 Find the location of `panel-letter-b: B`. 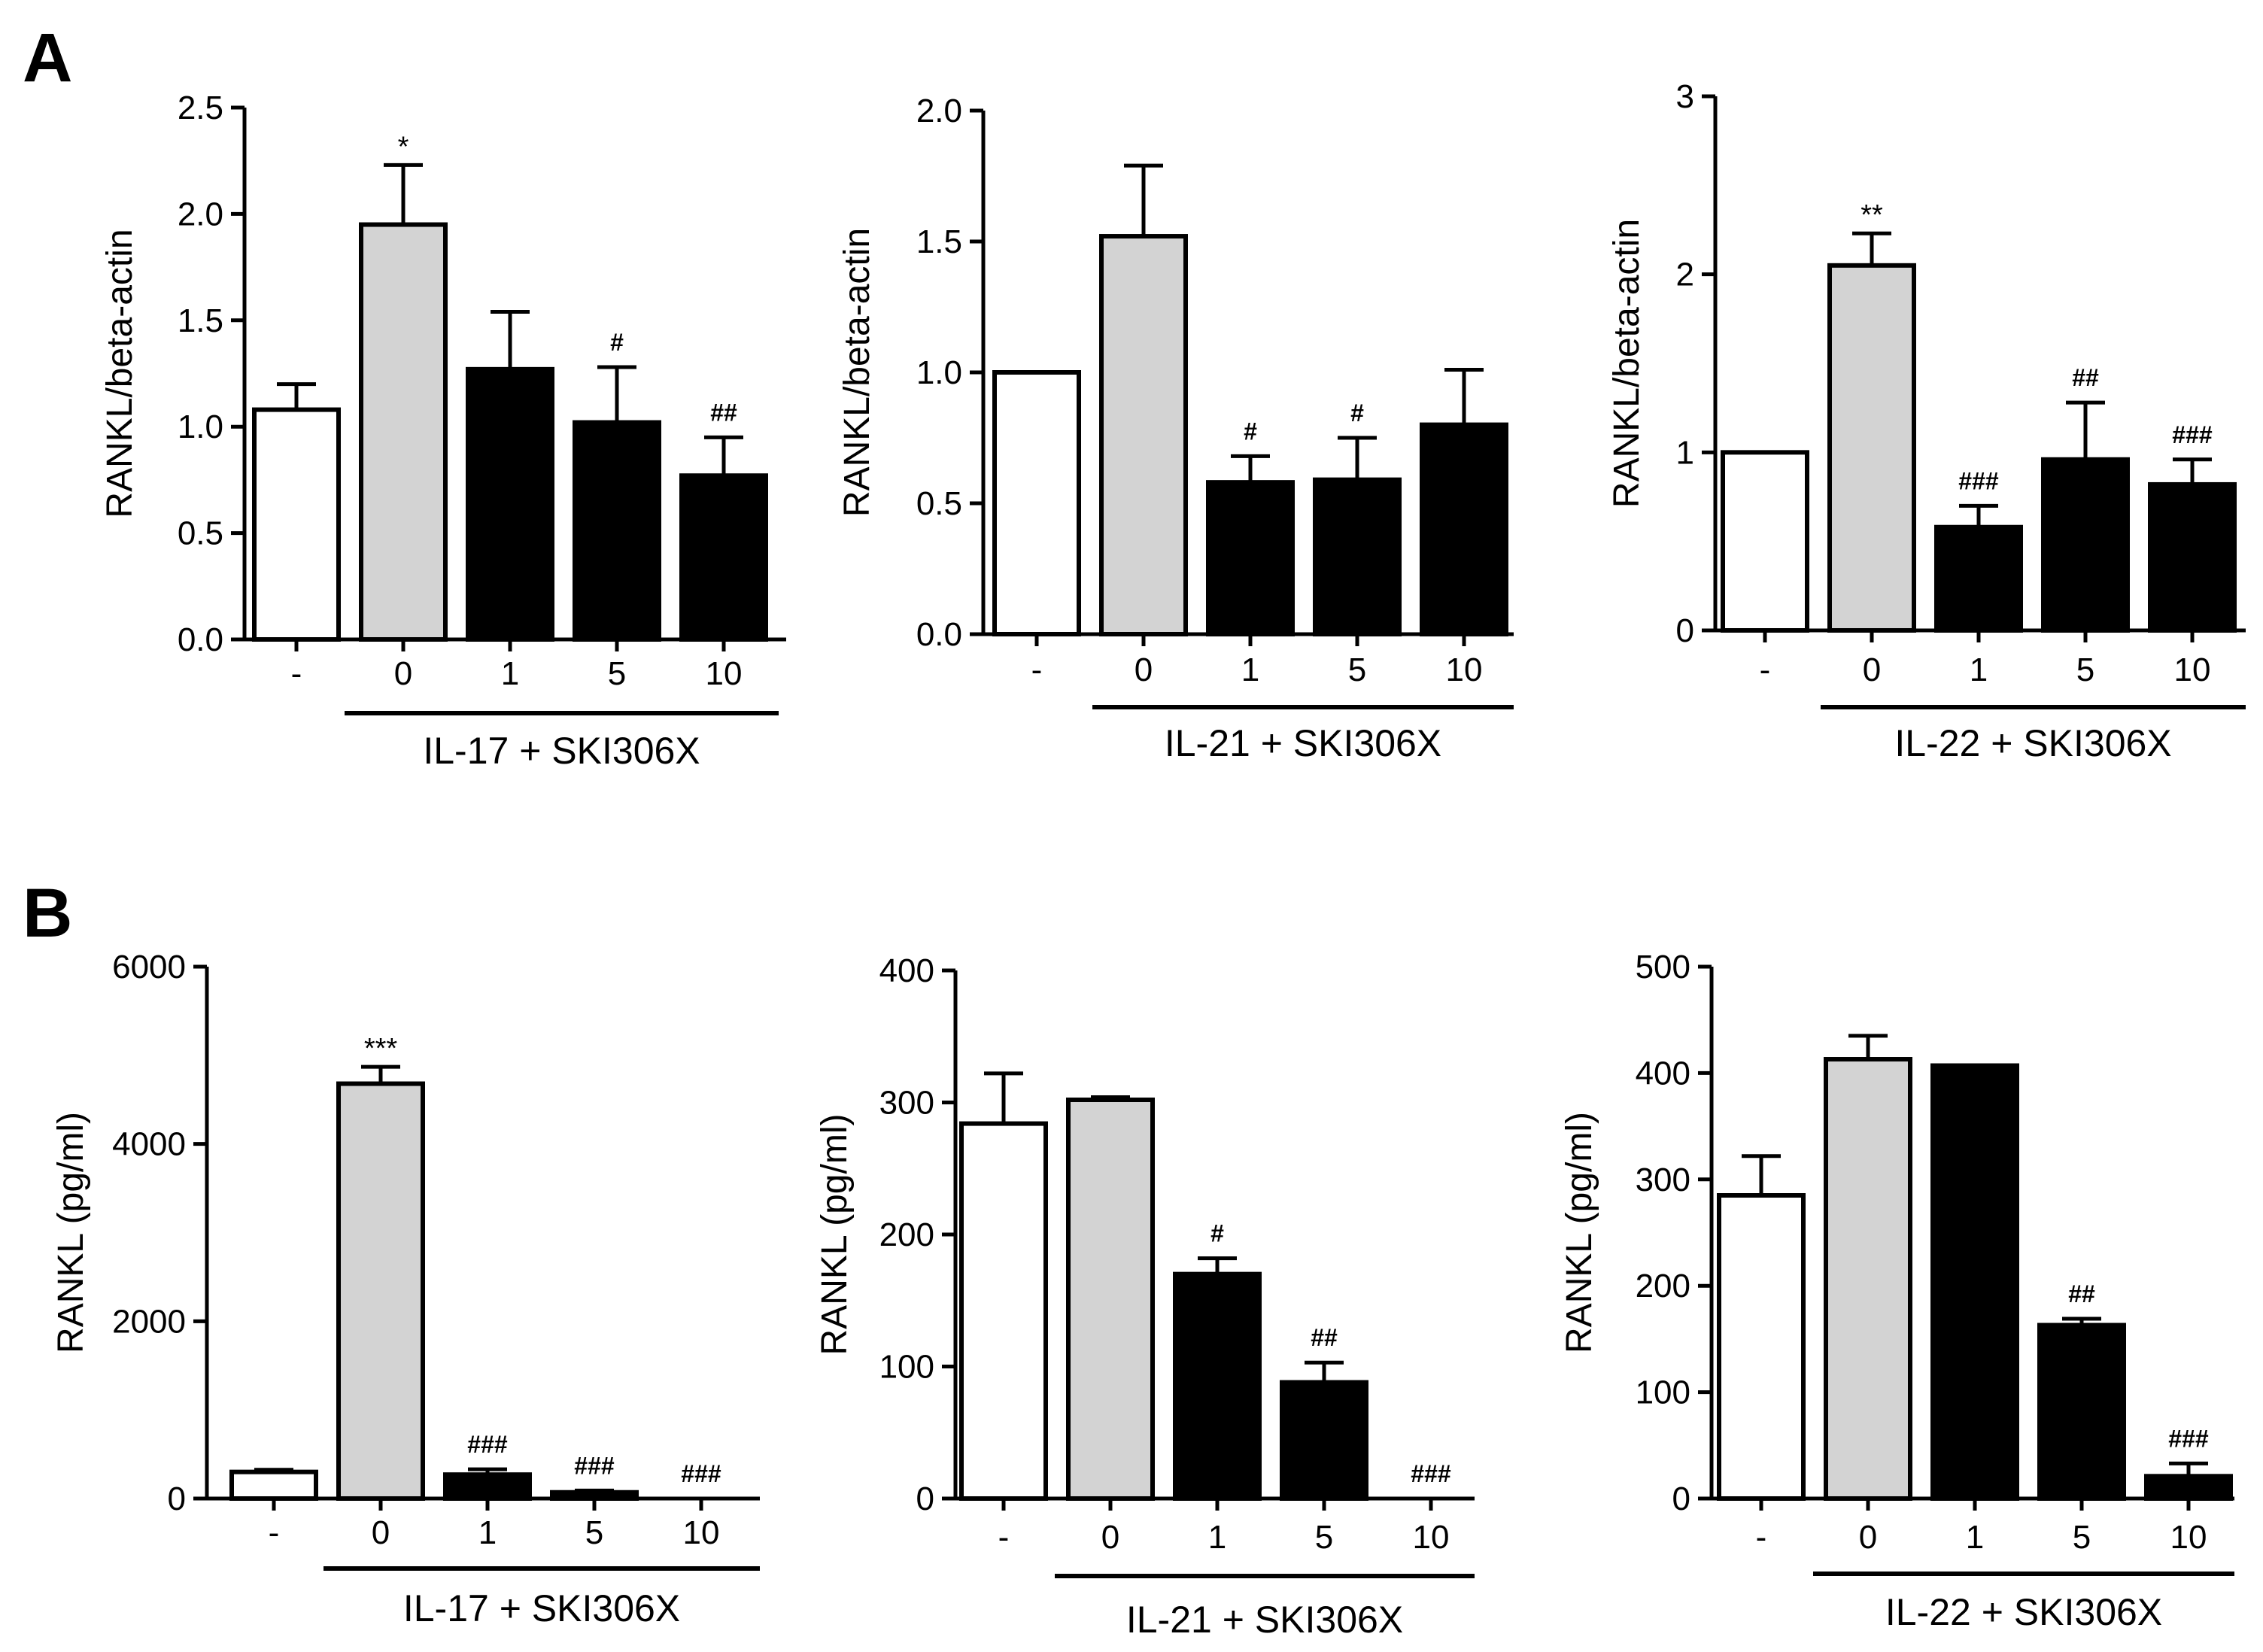

panel-letter-b: B is located at coordinates (47, 914).